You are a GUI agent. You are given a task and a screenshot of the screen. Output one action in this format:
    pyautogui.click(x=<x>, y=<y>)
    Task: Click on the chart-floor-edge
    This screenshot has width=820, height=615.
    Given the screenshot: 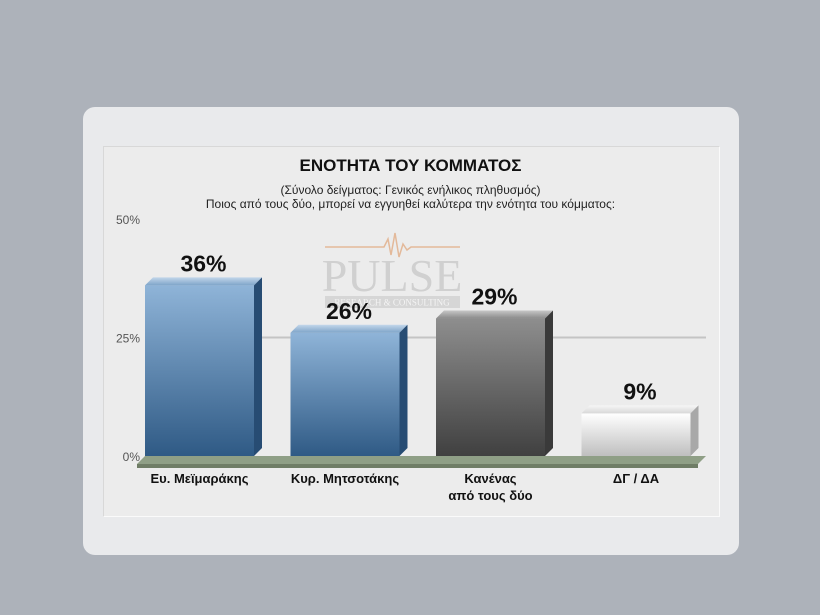 What is the action you would take?
    pyautogui.click(x=417, y=466)
    